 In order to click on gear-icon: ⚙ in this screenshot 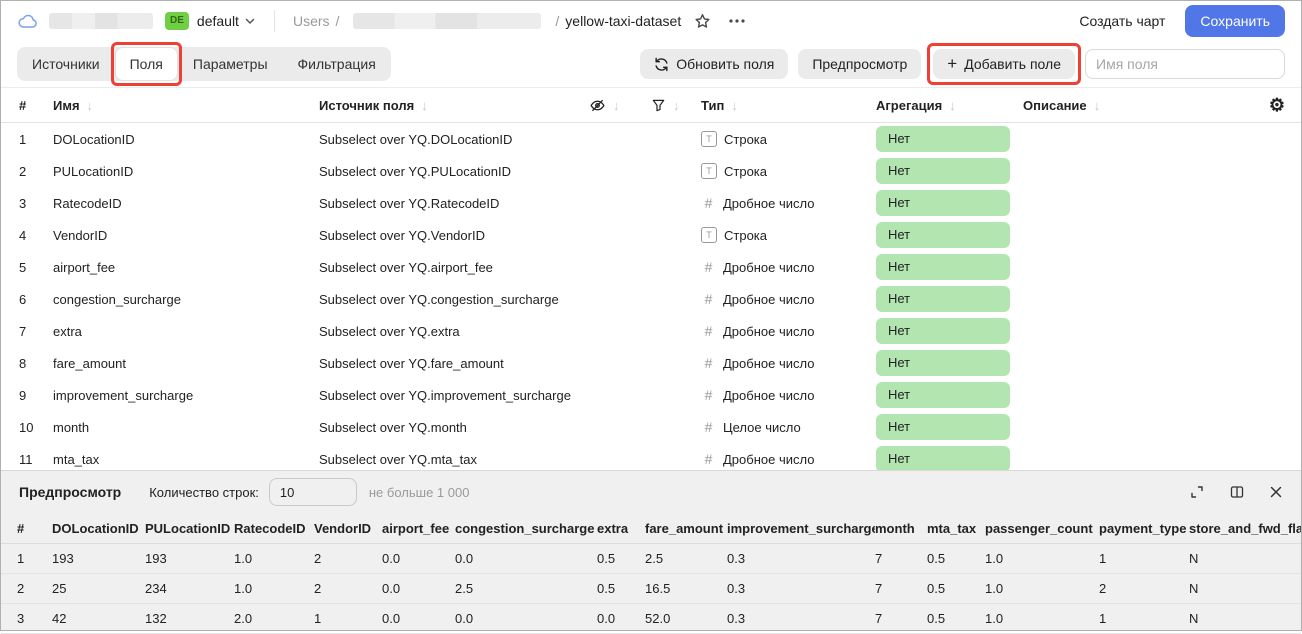, I will do `click(1276, 105)`.